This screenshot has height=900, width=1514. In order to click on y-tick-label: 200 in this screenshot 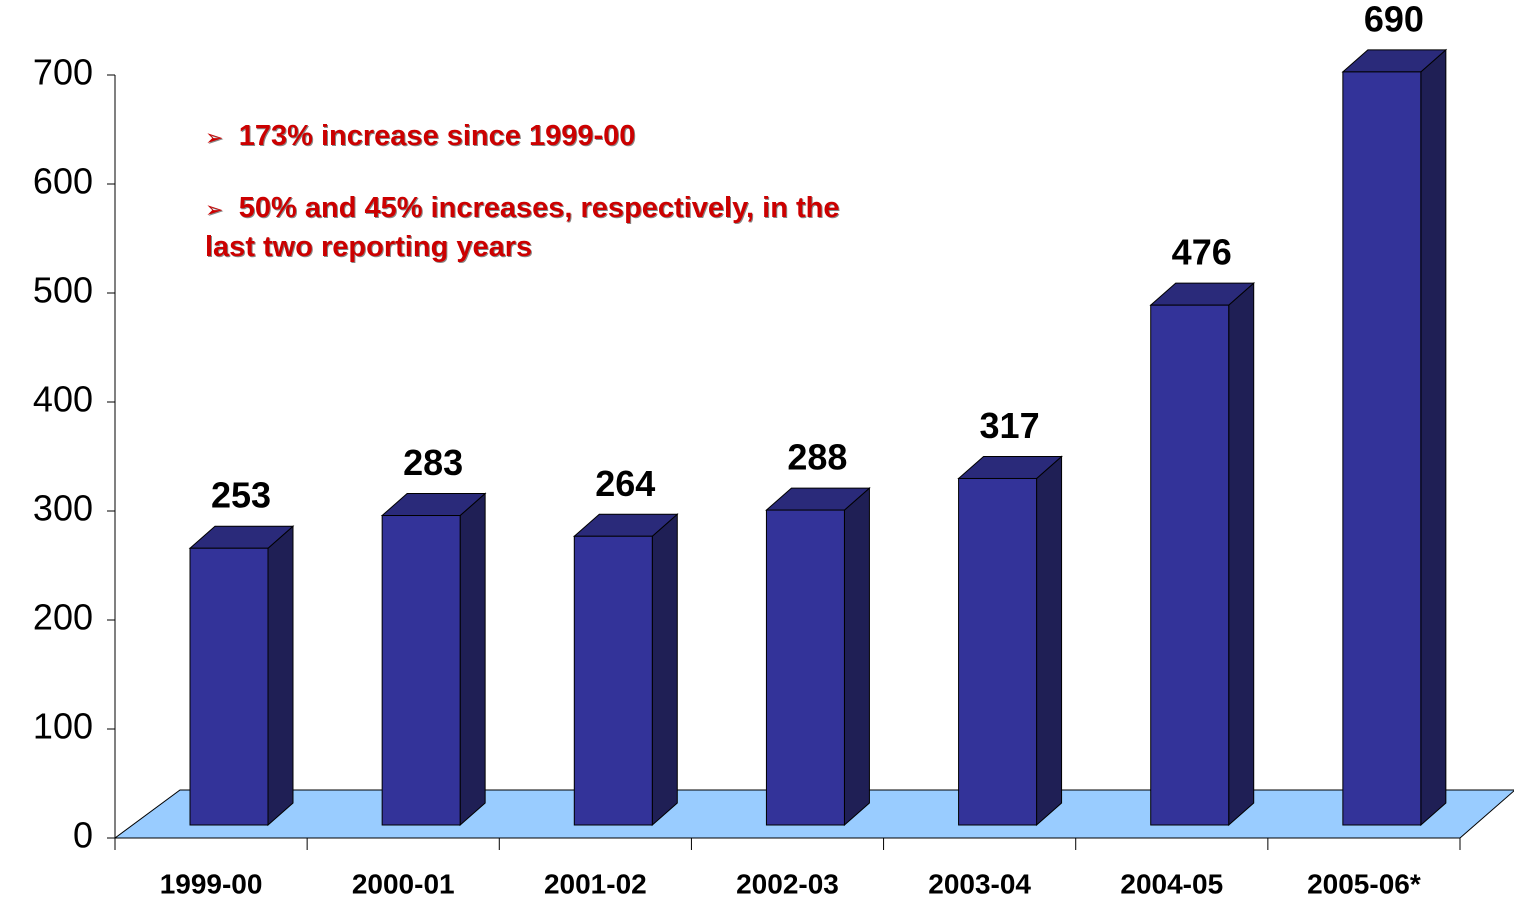, I will do `click(63, 617)`.